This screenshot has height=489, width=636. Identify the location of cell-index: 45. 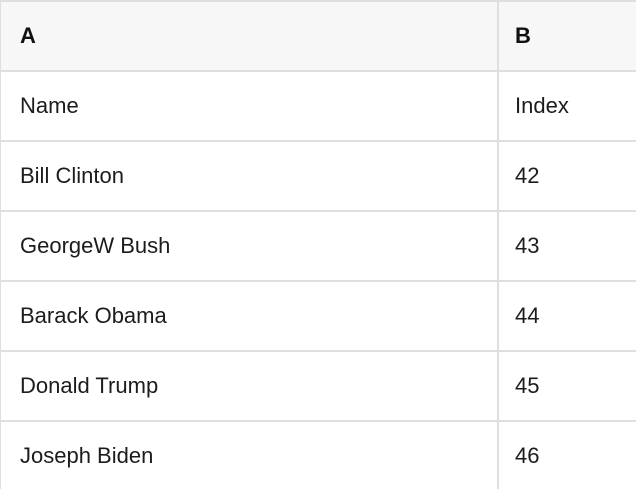
(566, 386).